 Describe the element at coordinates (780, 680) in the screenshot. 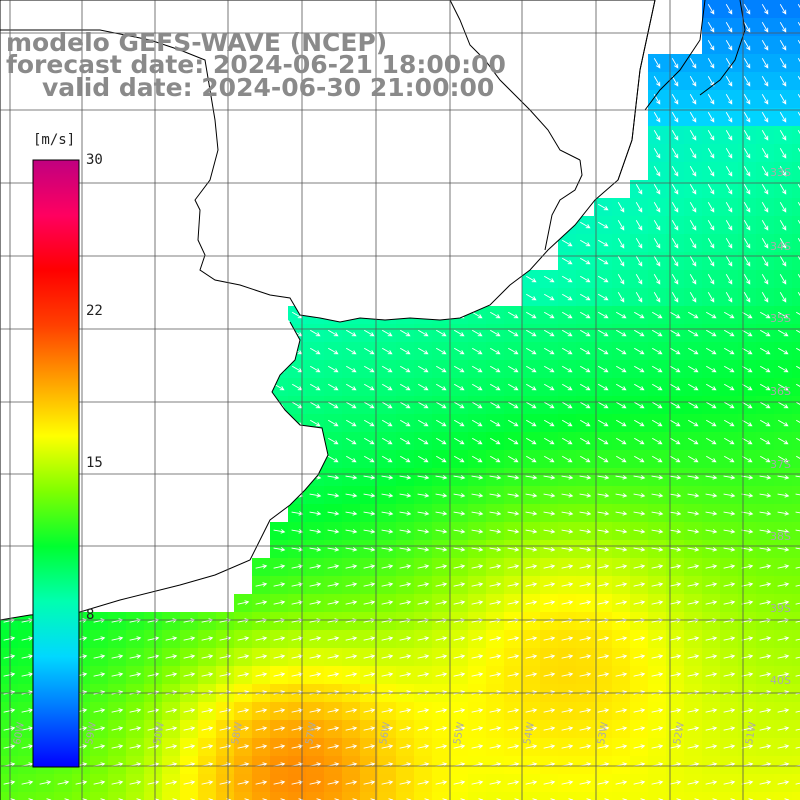

I see `latitude-label: 40S` at that location.